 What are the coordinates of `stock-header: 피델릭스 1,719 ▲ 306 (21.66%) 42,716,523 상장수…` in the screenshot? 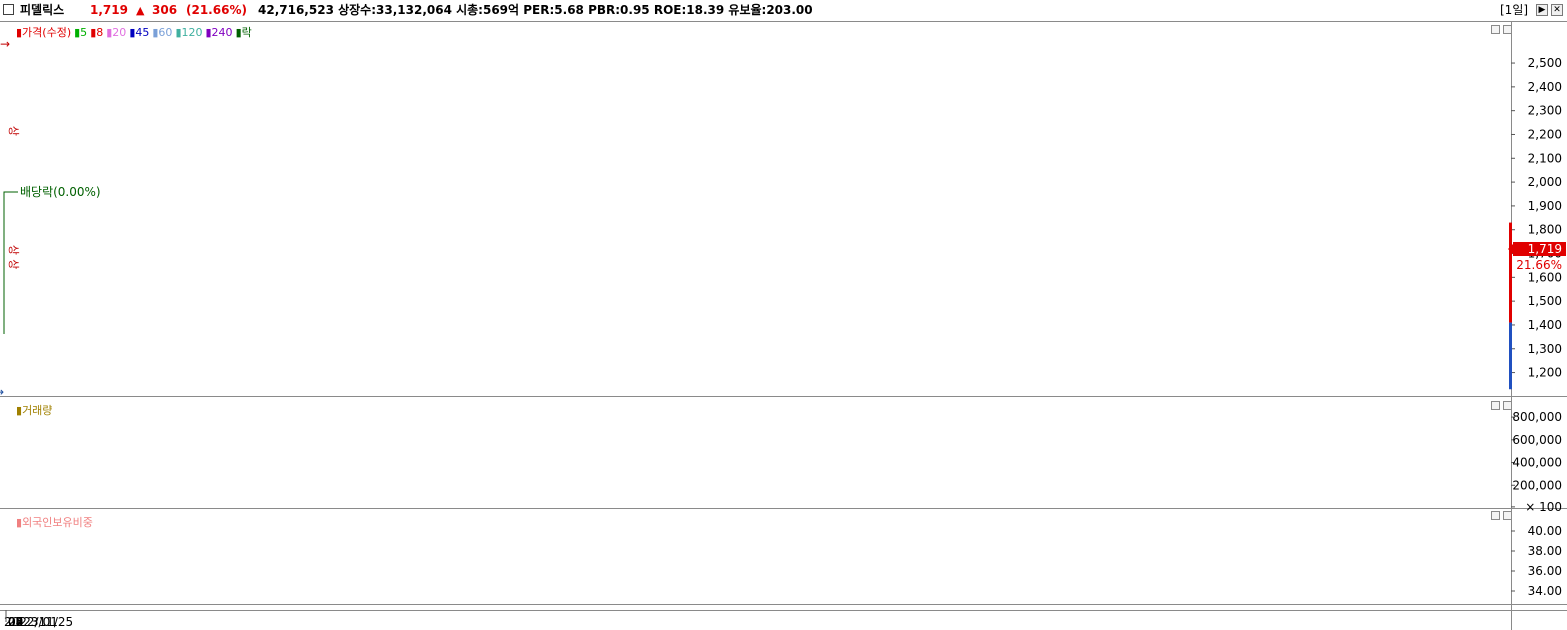 It's located at (783, 11).